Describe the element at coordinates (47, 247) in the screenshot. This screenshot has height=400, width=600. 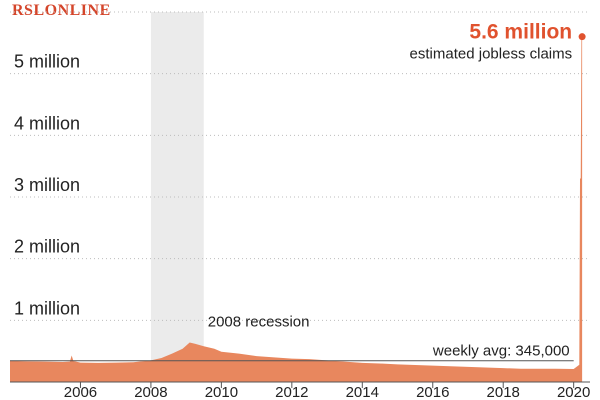
I see `y-tick-label: 2 million` at that location.